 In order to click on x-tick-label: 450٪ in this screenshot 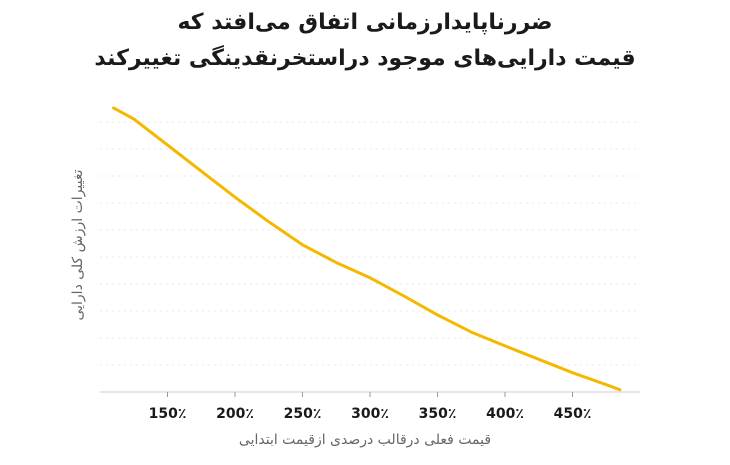, I will do `click(573, 414)`.